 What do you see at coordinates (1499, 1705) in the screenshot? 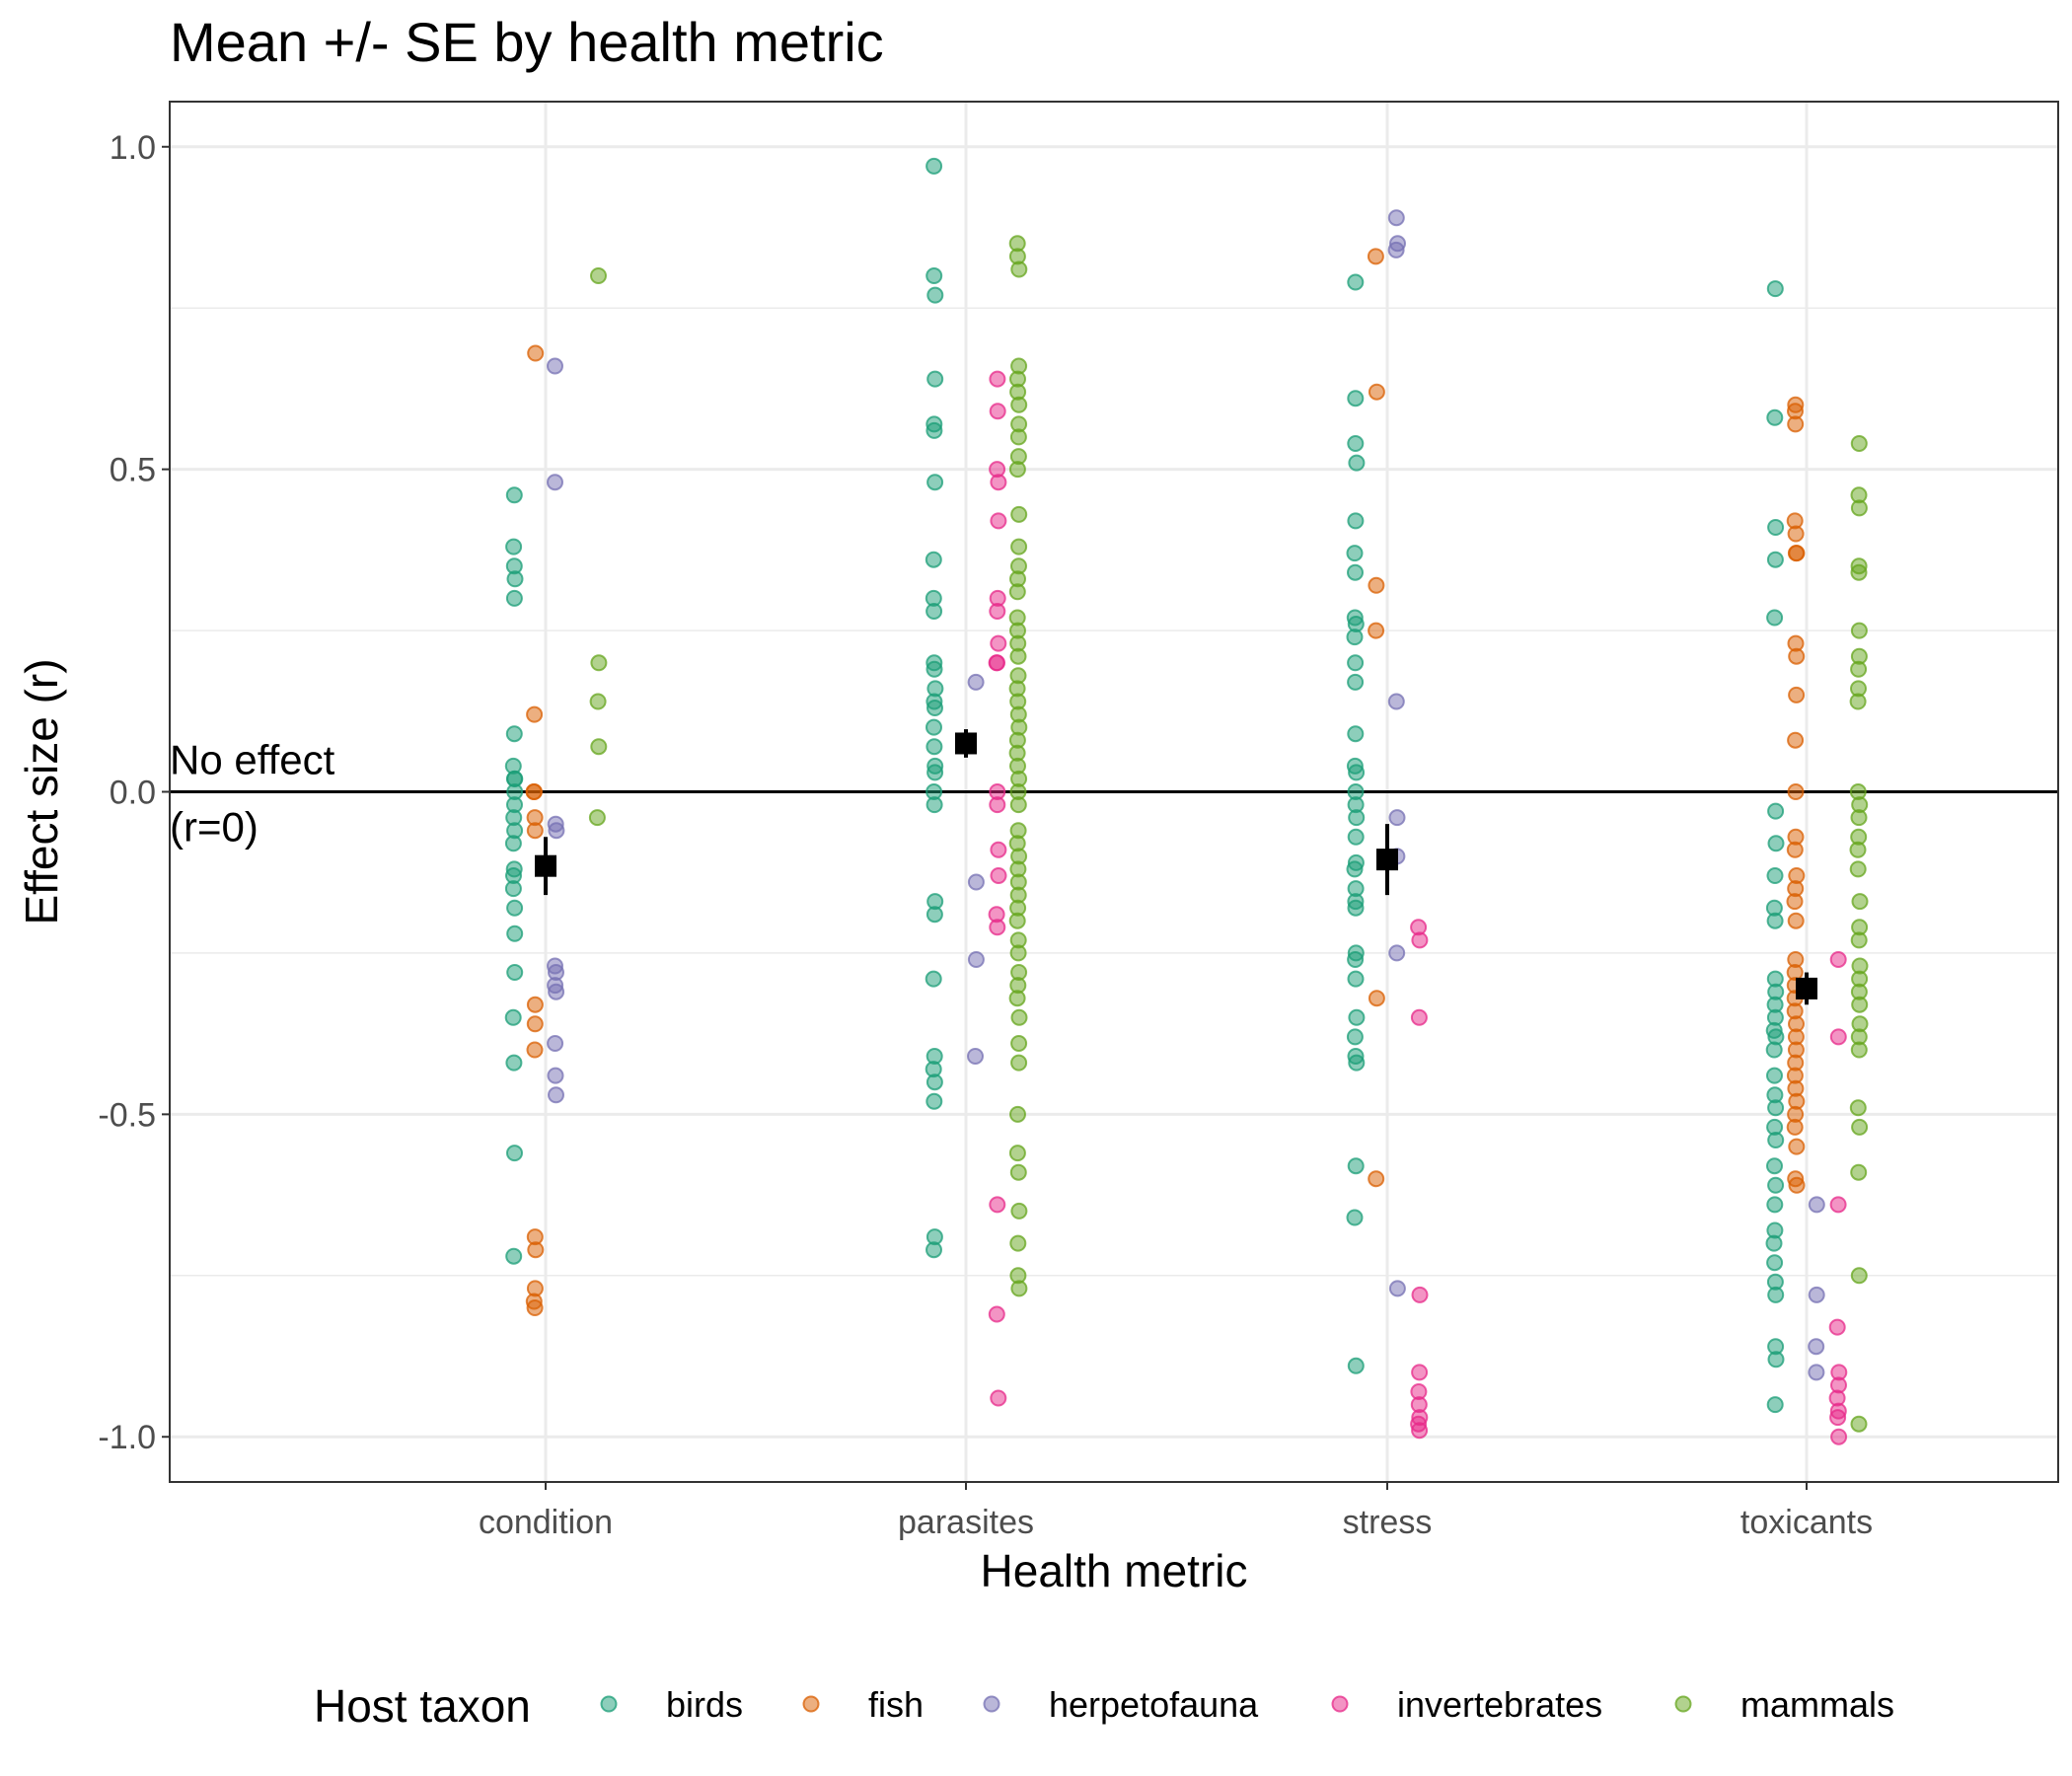
I see `legend-label-invertebrates: invertebrates` at bounding box center [1499, 1705].